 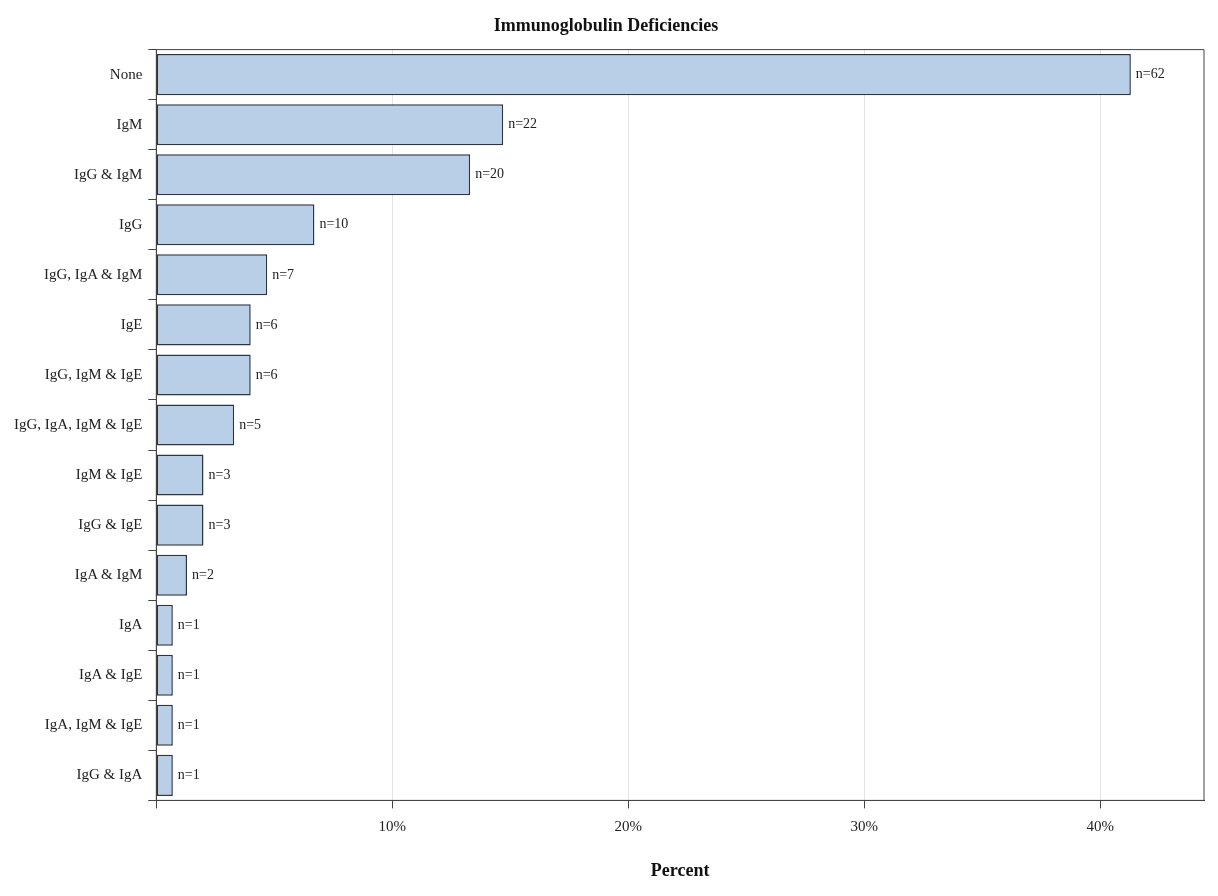 What do you see at coordinates (250, 424) in the screenshot?
I see `annotation: n=5` at bounding box center [250, 424].